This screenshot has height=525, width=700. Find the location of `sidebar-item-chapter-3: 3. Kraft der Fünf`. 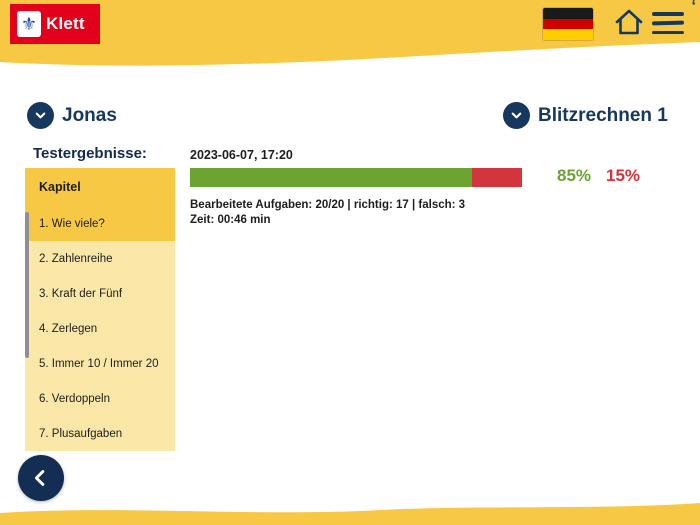

sidebar-item-chapter-3: 3. Kraft der Fünf is located at coordinates (100, 293).